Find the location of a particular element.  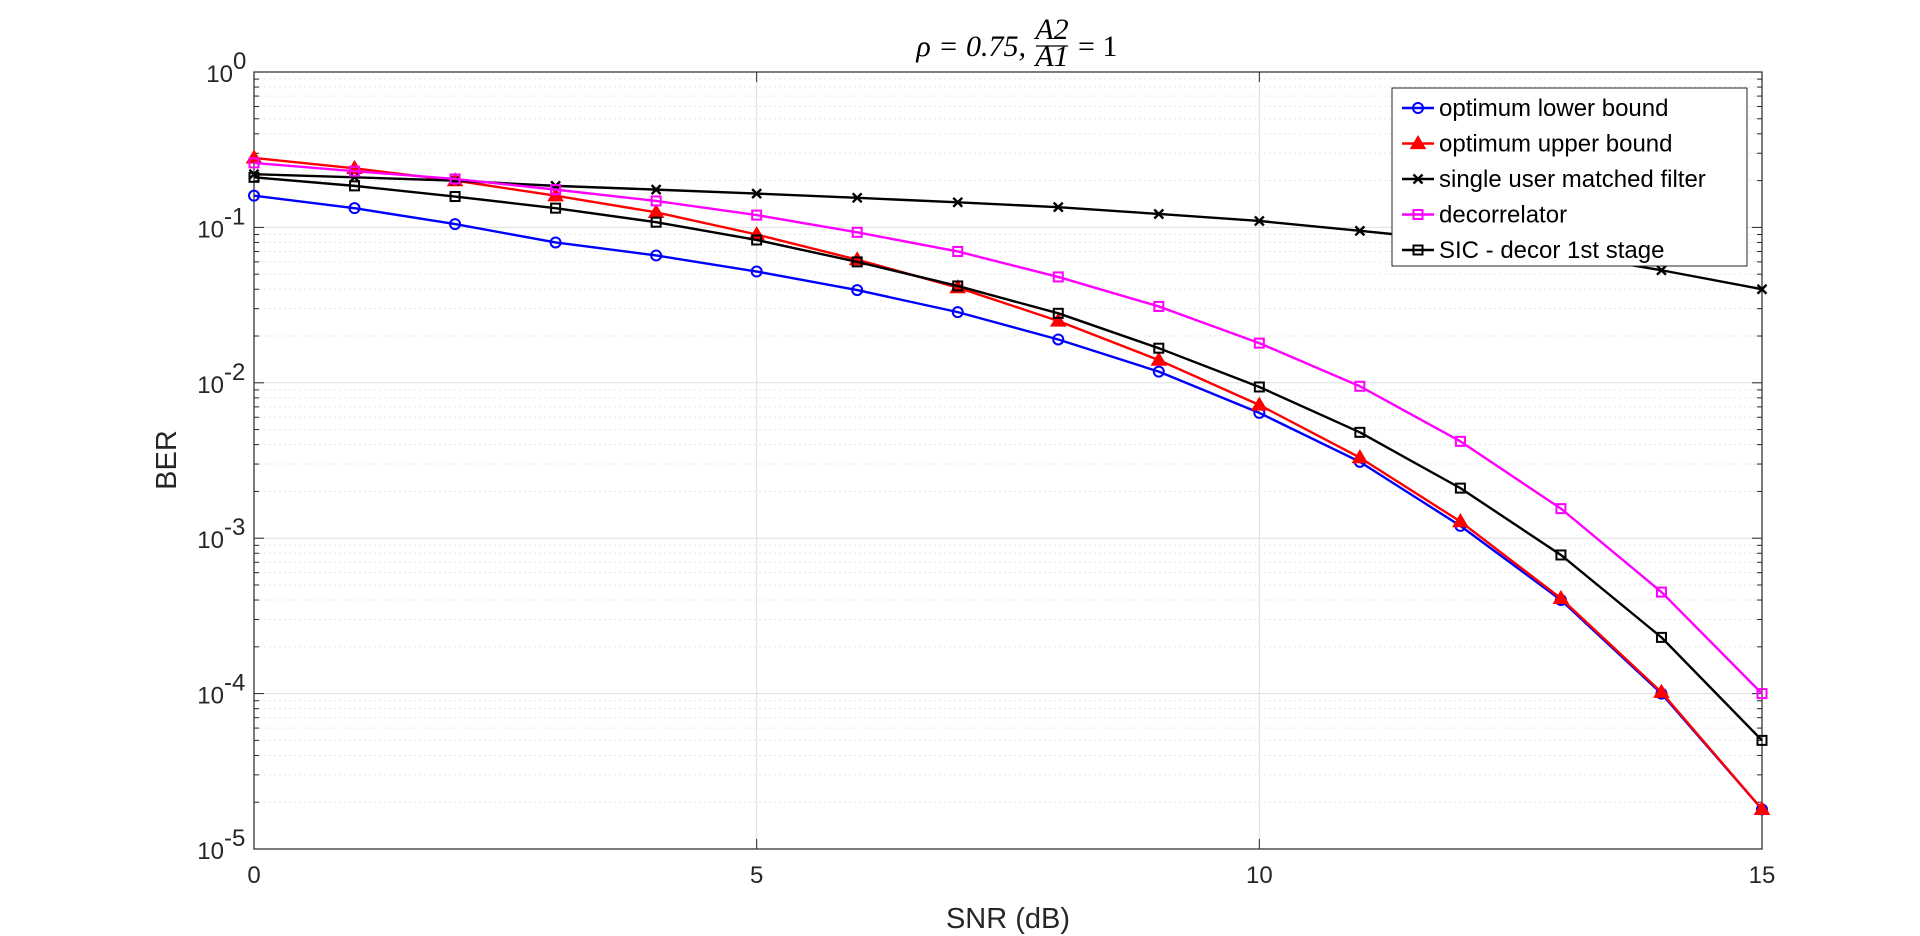

y-tick-label-exponent: -2 is located at coordinates (234, 372).